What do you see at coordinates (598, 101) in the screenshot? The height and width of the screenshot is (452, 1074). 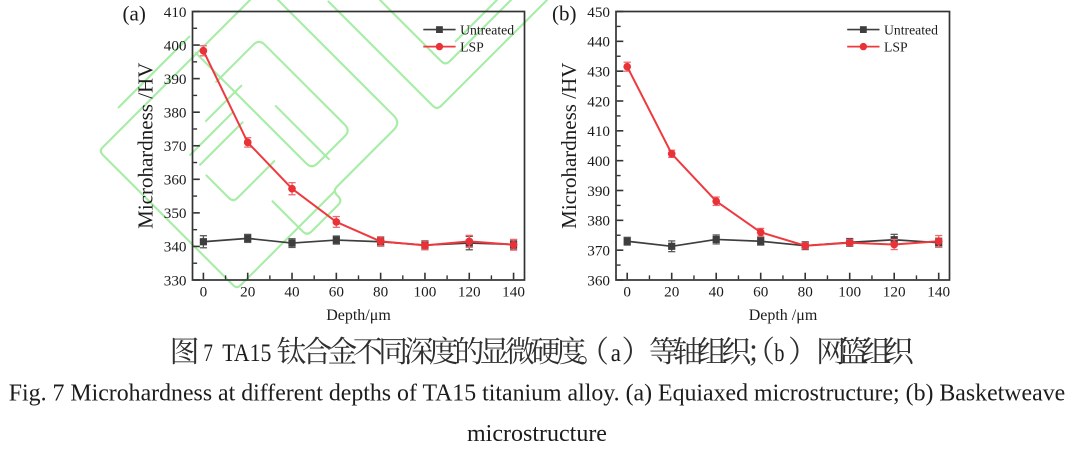 I see `svg-text: 420` at bounding box center [598, 101].